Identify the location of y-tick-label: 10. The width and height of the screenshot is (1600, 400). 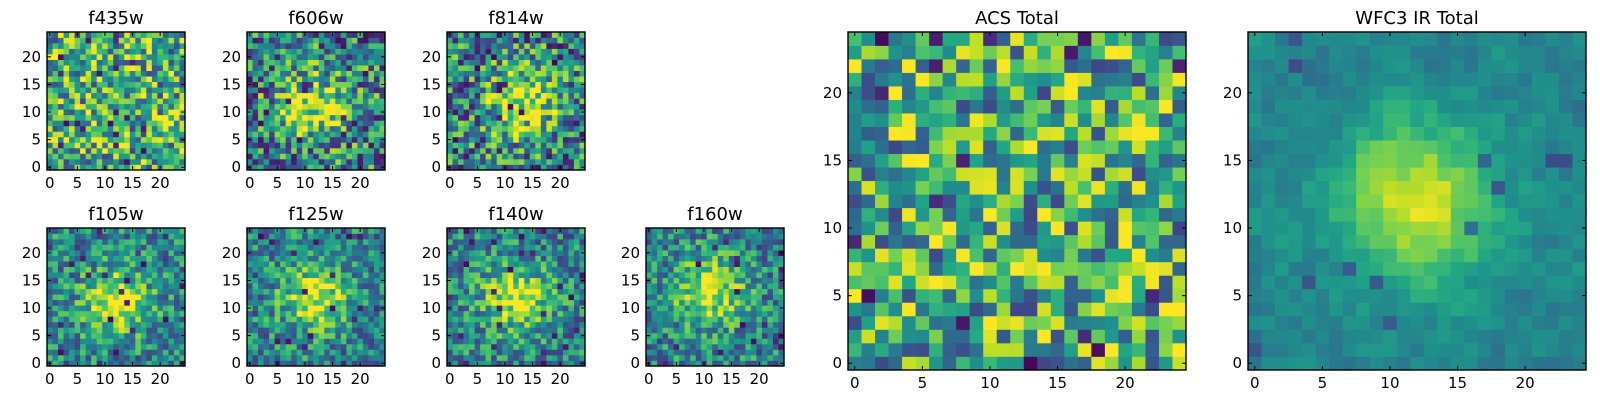
(431, 308).